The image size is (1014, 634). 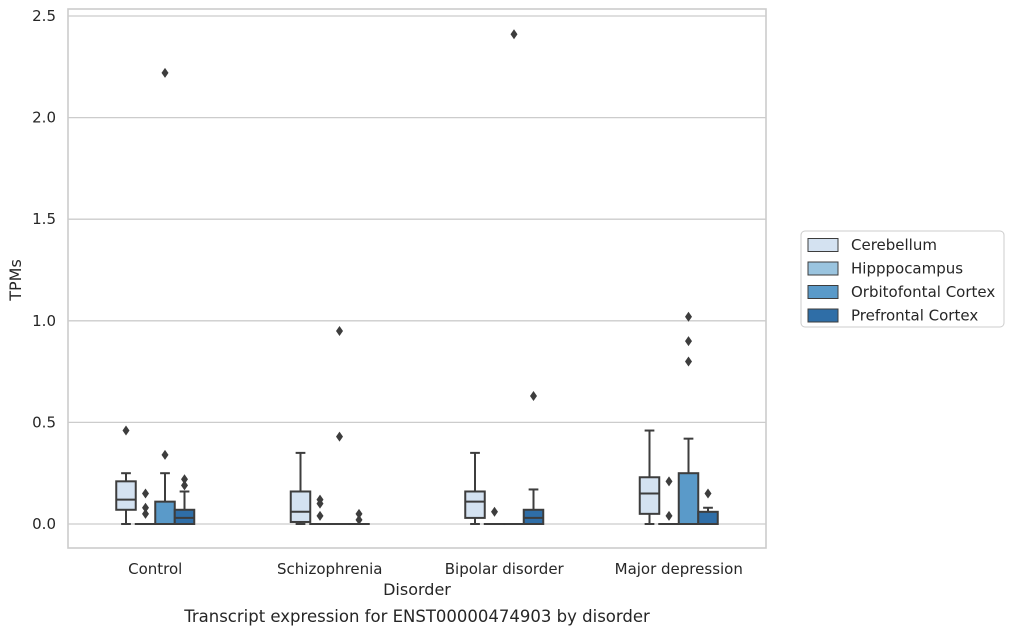 I want to click on x-axis-title: Disorder, so click(x=417, y=589).